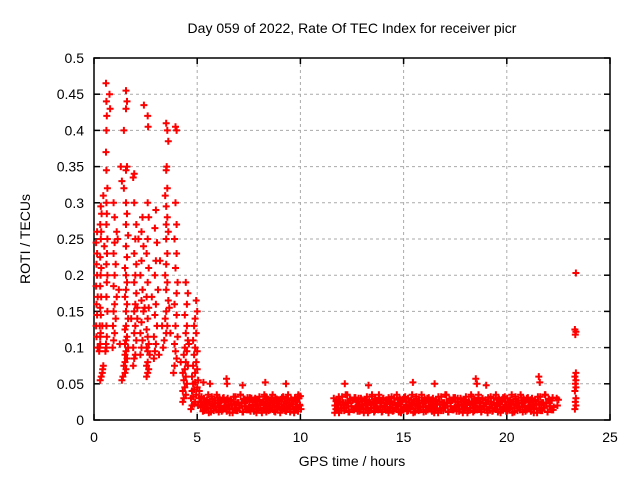  I want to click on x-tick-label: 25, so click(610, 437).